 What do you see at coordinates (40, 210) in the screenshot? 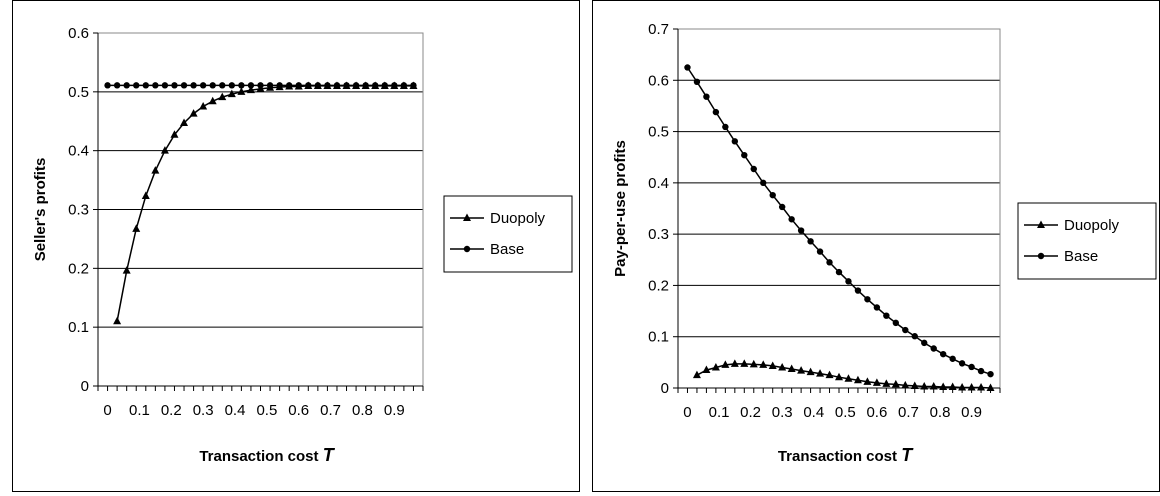
I see `y-axis-title: Seller's profits` at bounding box center [40, 210].